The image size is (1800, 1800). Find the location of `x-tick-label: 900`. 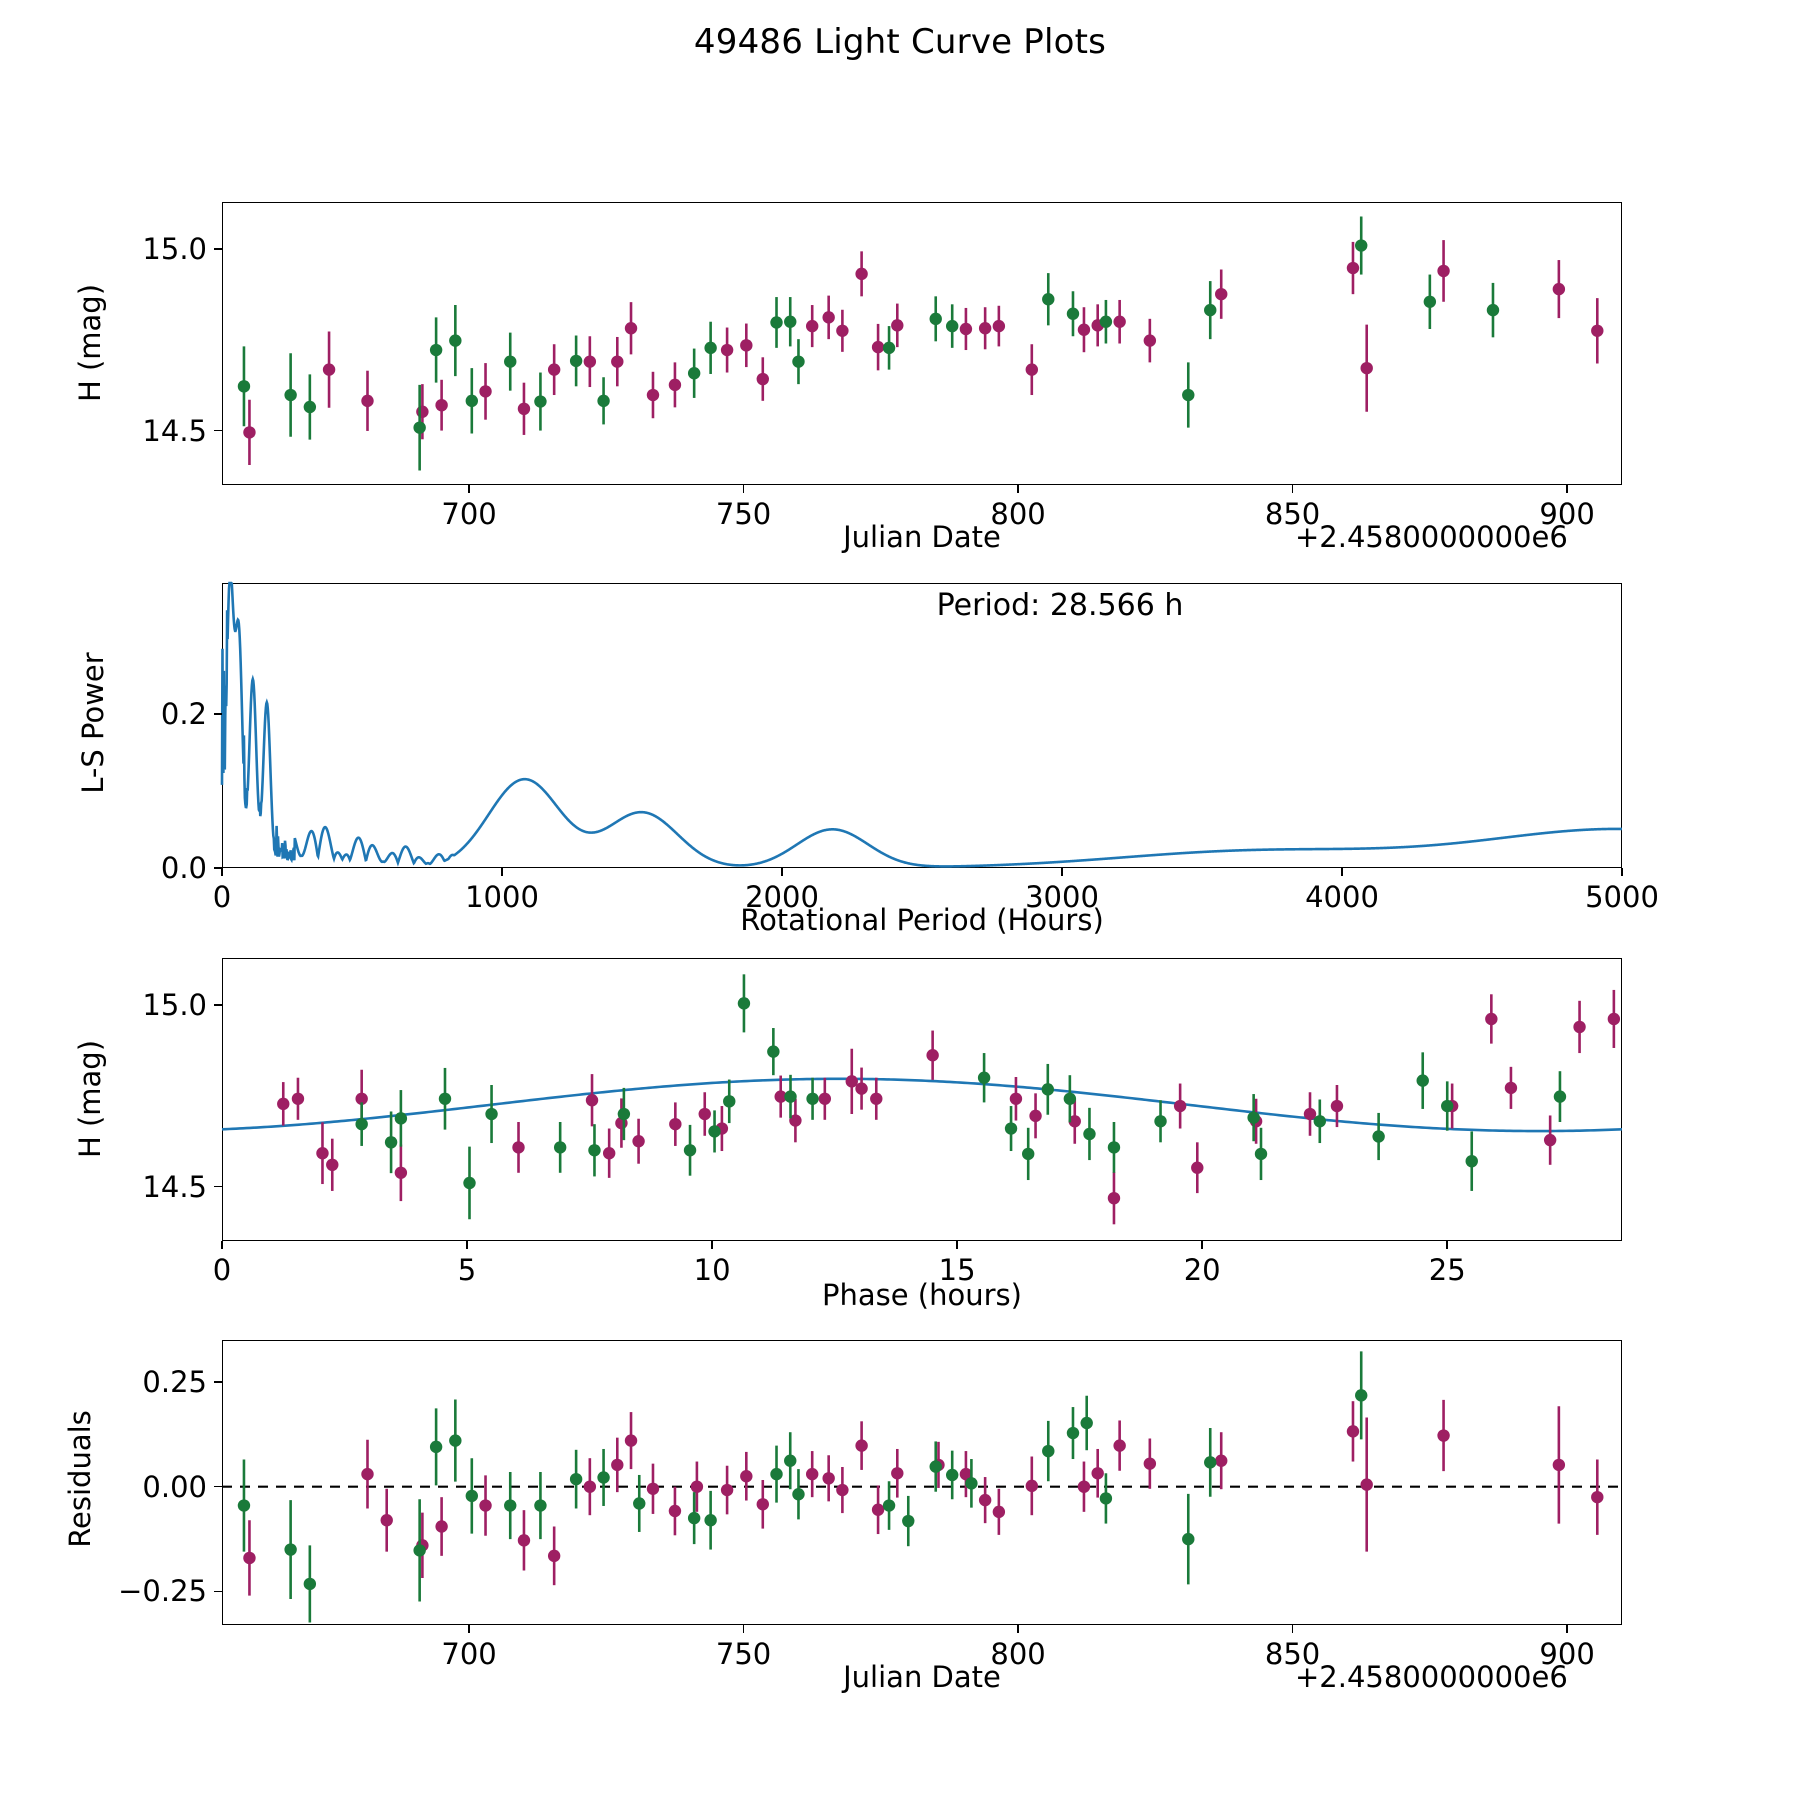

x-tick-label: 900 is located at coordinates (1567, 1654).